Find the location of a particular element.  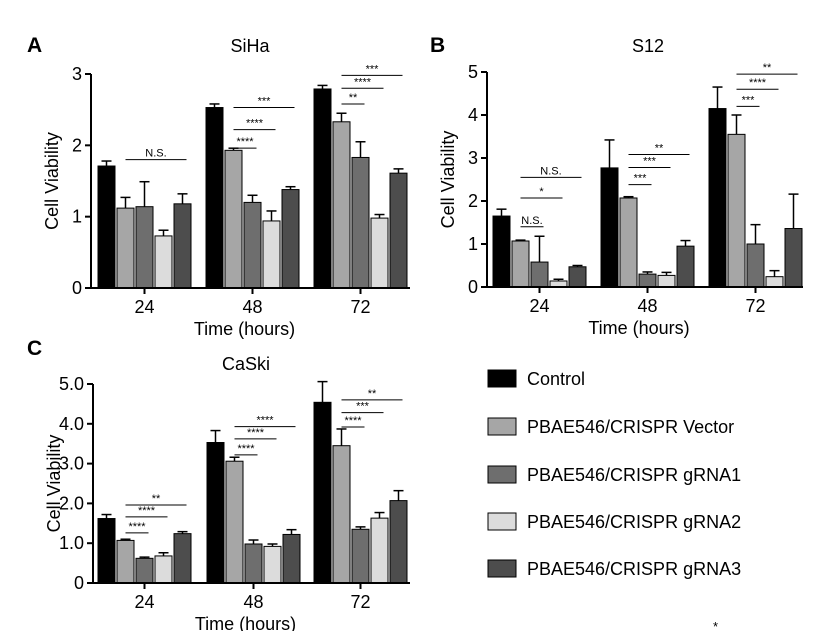

y-tick-label: 3 is located at coordinates (473, 158).